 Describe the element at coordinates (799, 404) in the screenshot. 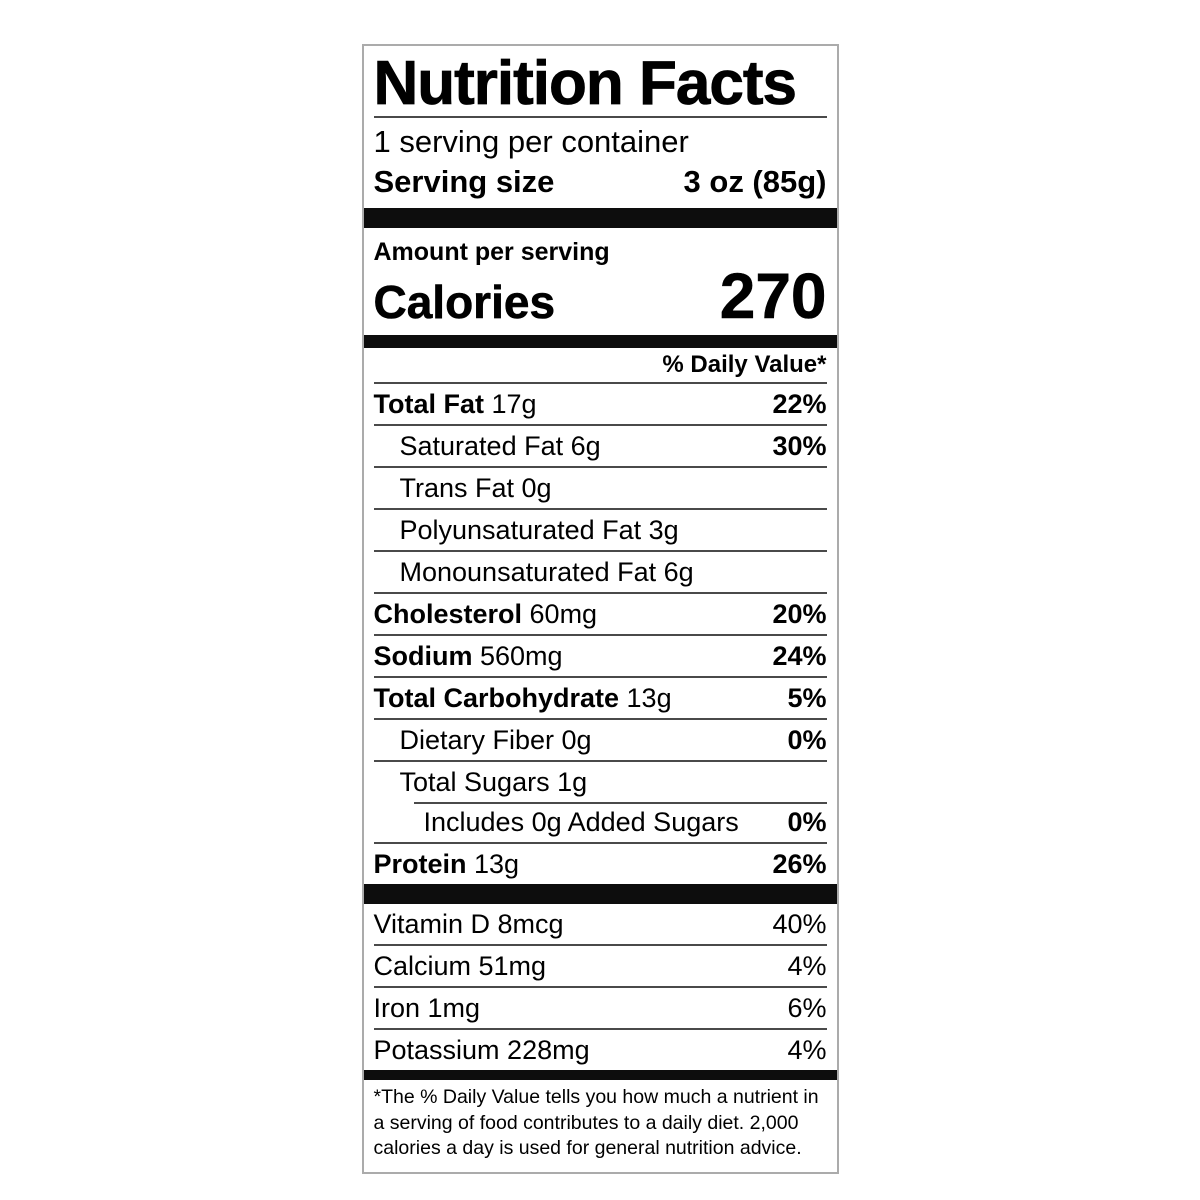

I see `nutrient-daily-value: 22%` at that location.